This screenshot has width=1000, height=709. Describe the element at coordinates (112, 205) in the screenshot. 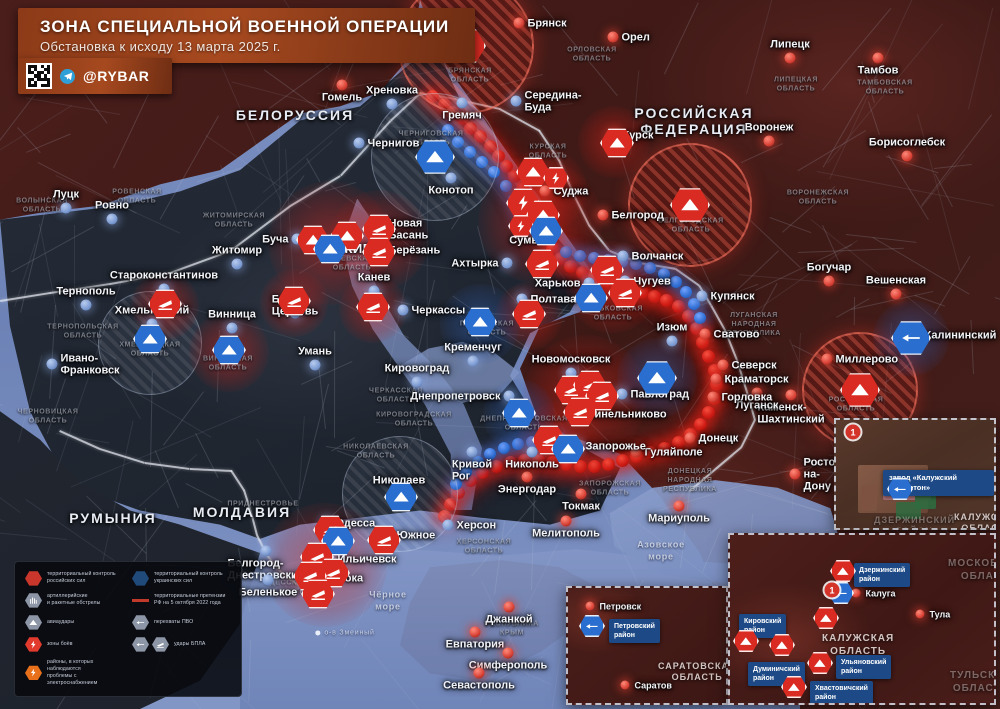

I see `city-label: Ровно` at that location.